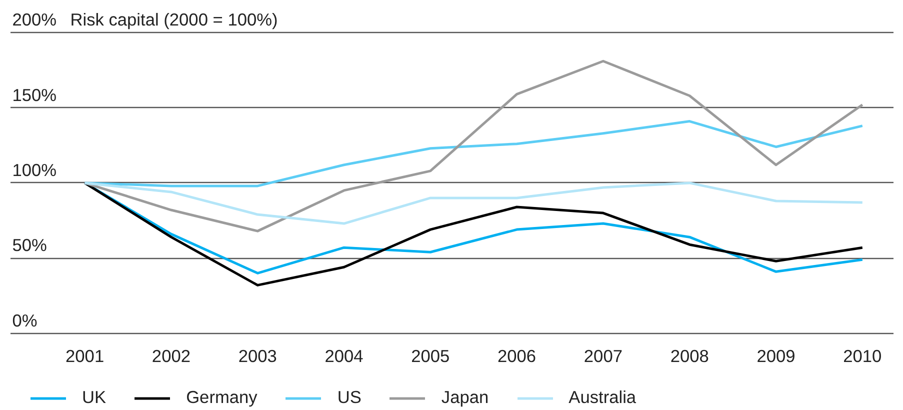  I want to click on x-tick-label: 2002, so click(171, 356).